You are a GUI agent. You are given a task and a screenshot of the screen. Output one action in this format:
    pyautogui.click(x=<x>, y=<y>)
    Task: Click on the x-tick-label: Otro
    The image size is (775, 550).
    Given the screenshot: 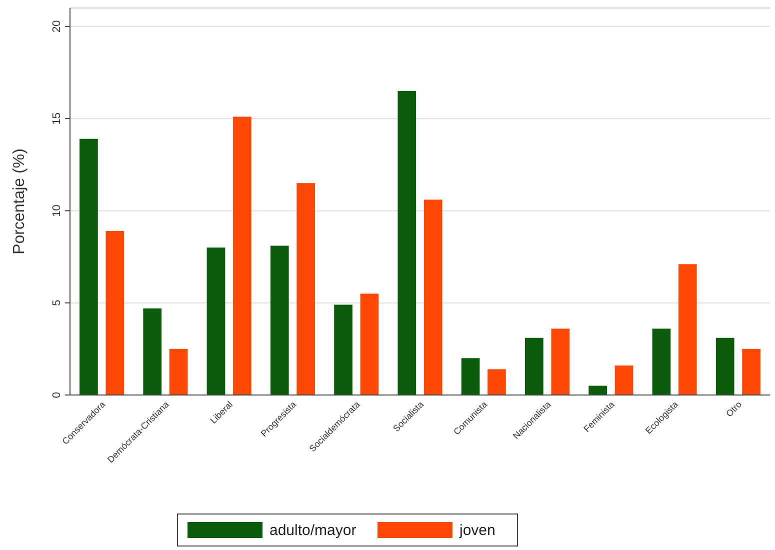 What is the action you would take?
    pyautogui.click(x=734, y=409)
    